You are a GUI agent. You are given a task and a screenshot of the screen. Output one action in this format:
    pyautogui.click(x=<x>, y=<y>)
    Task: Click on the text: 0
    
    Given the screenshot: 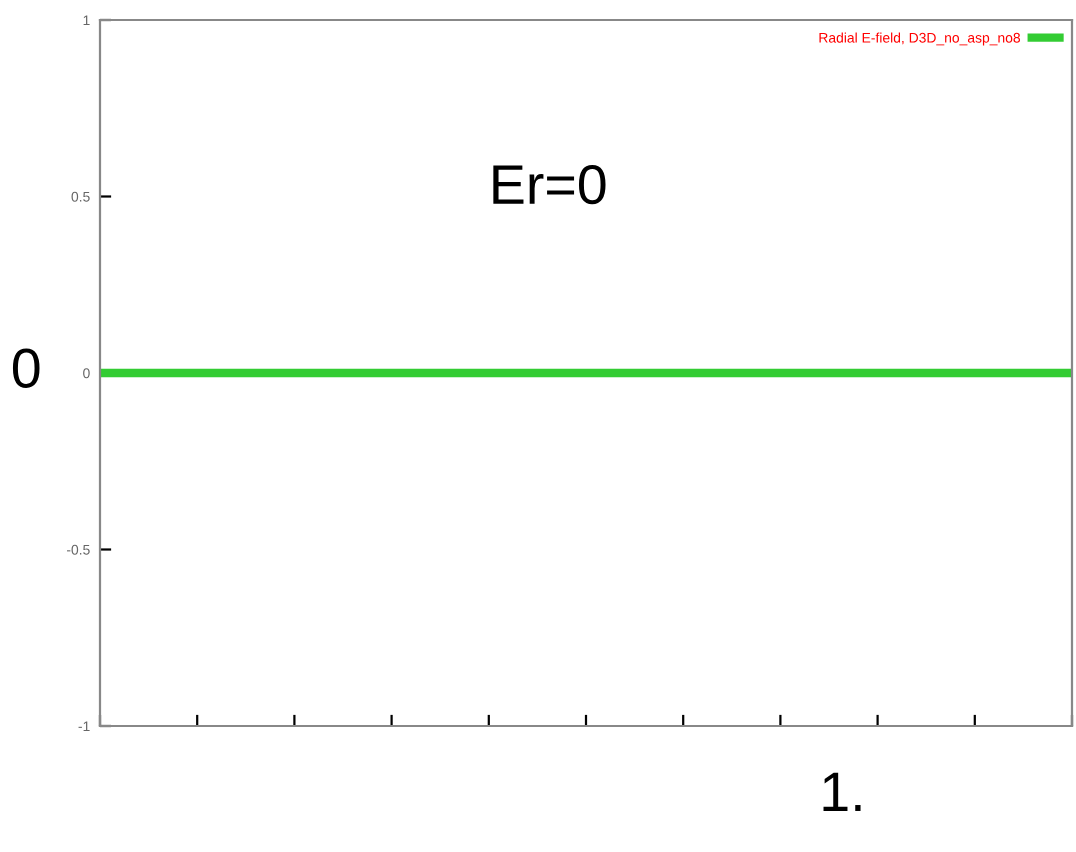 What is the action you would take?
    pyautogui.click(x=26, y=368)
    